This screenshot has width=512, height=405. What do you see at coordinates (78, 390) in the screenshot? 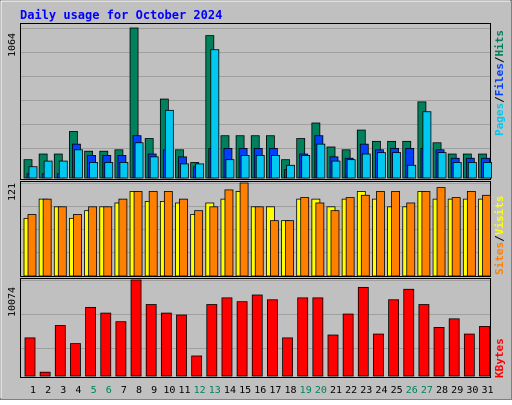
I see `x-label-day: 4` at bounding box center [78, 390].